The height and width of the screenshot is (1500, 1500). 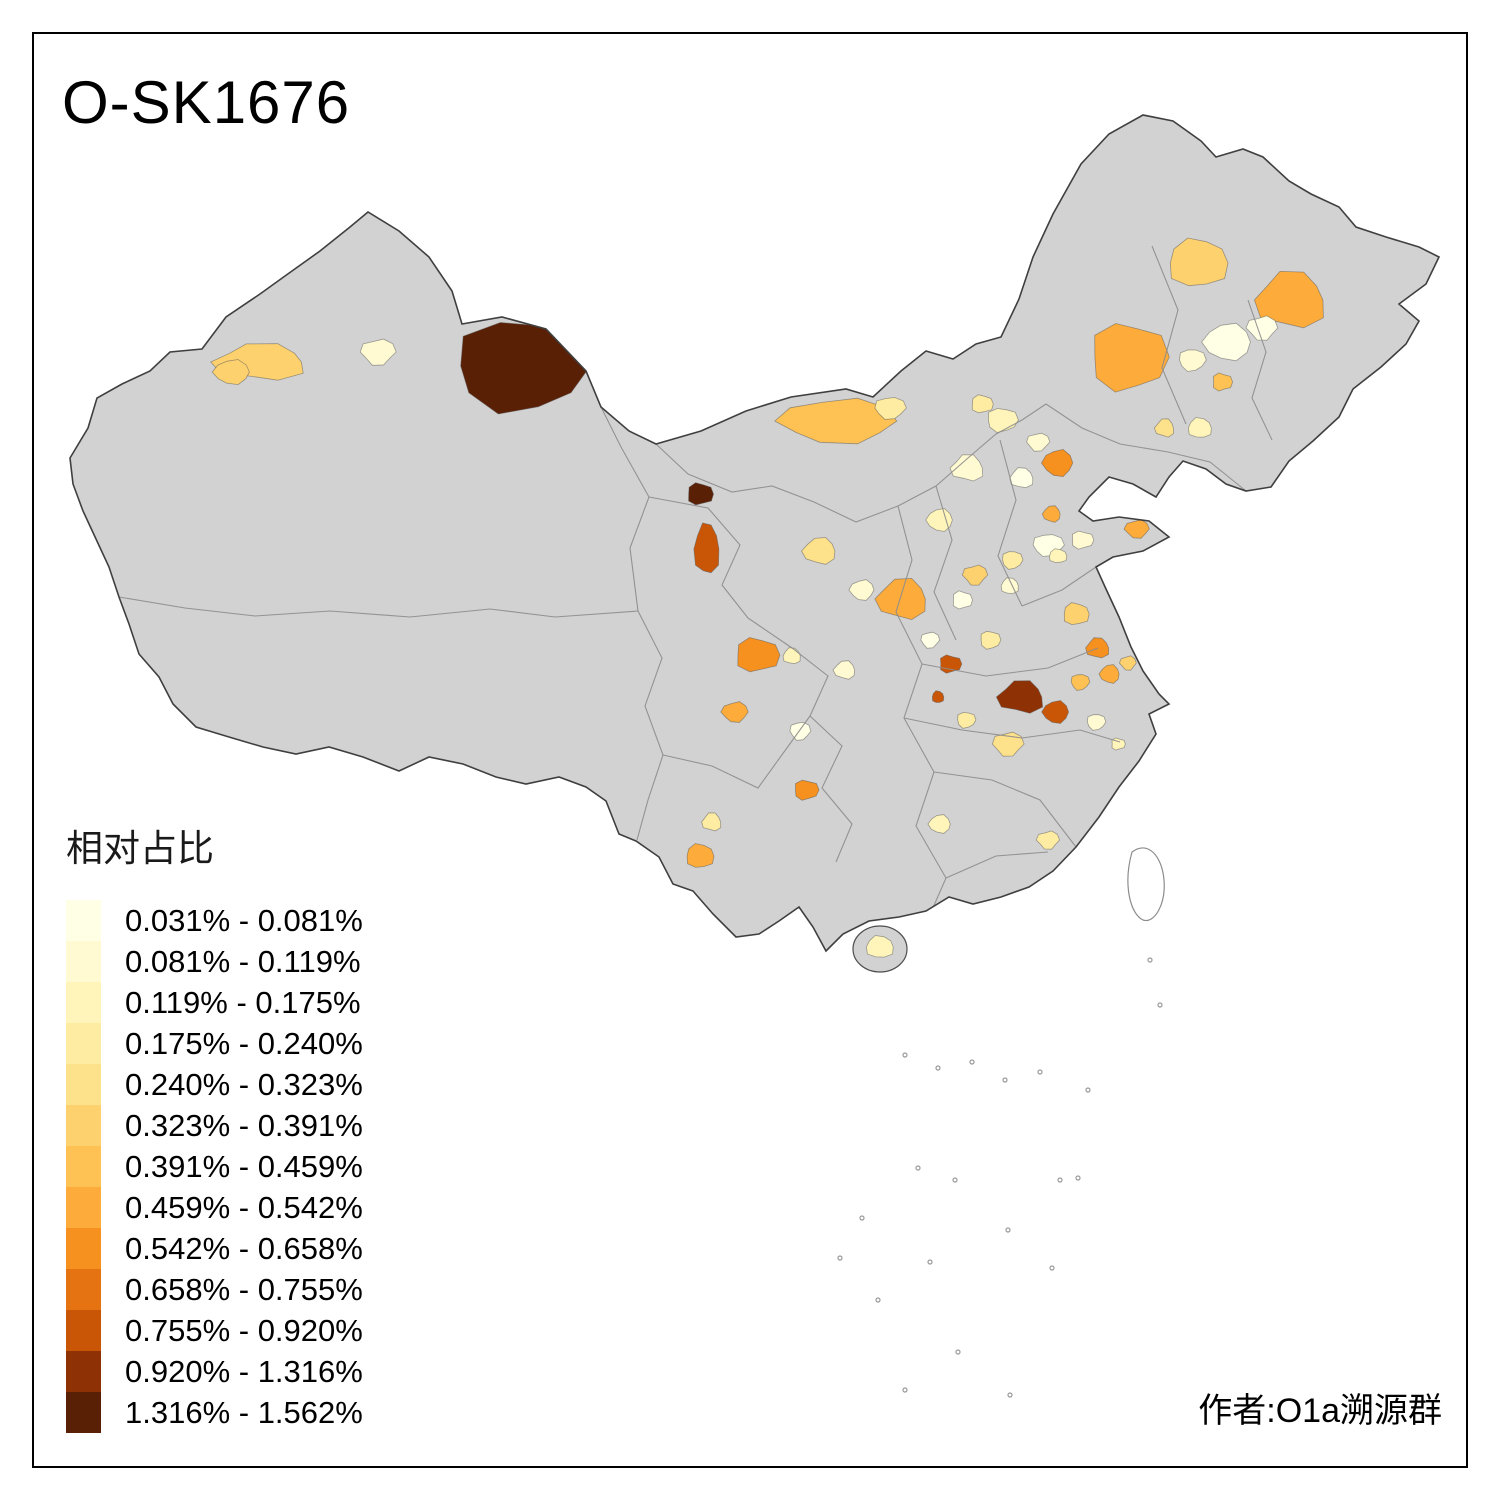 I want to click on legend-entry: 0.542% - 0.658%, so click(x=214, y=1248).